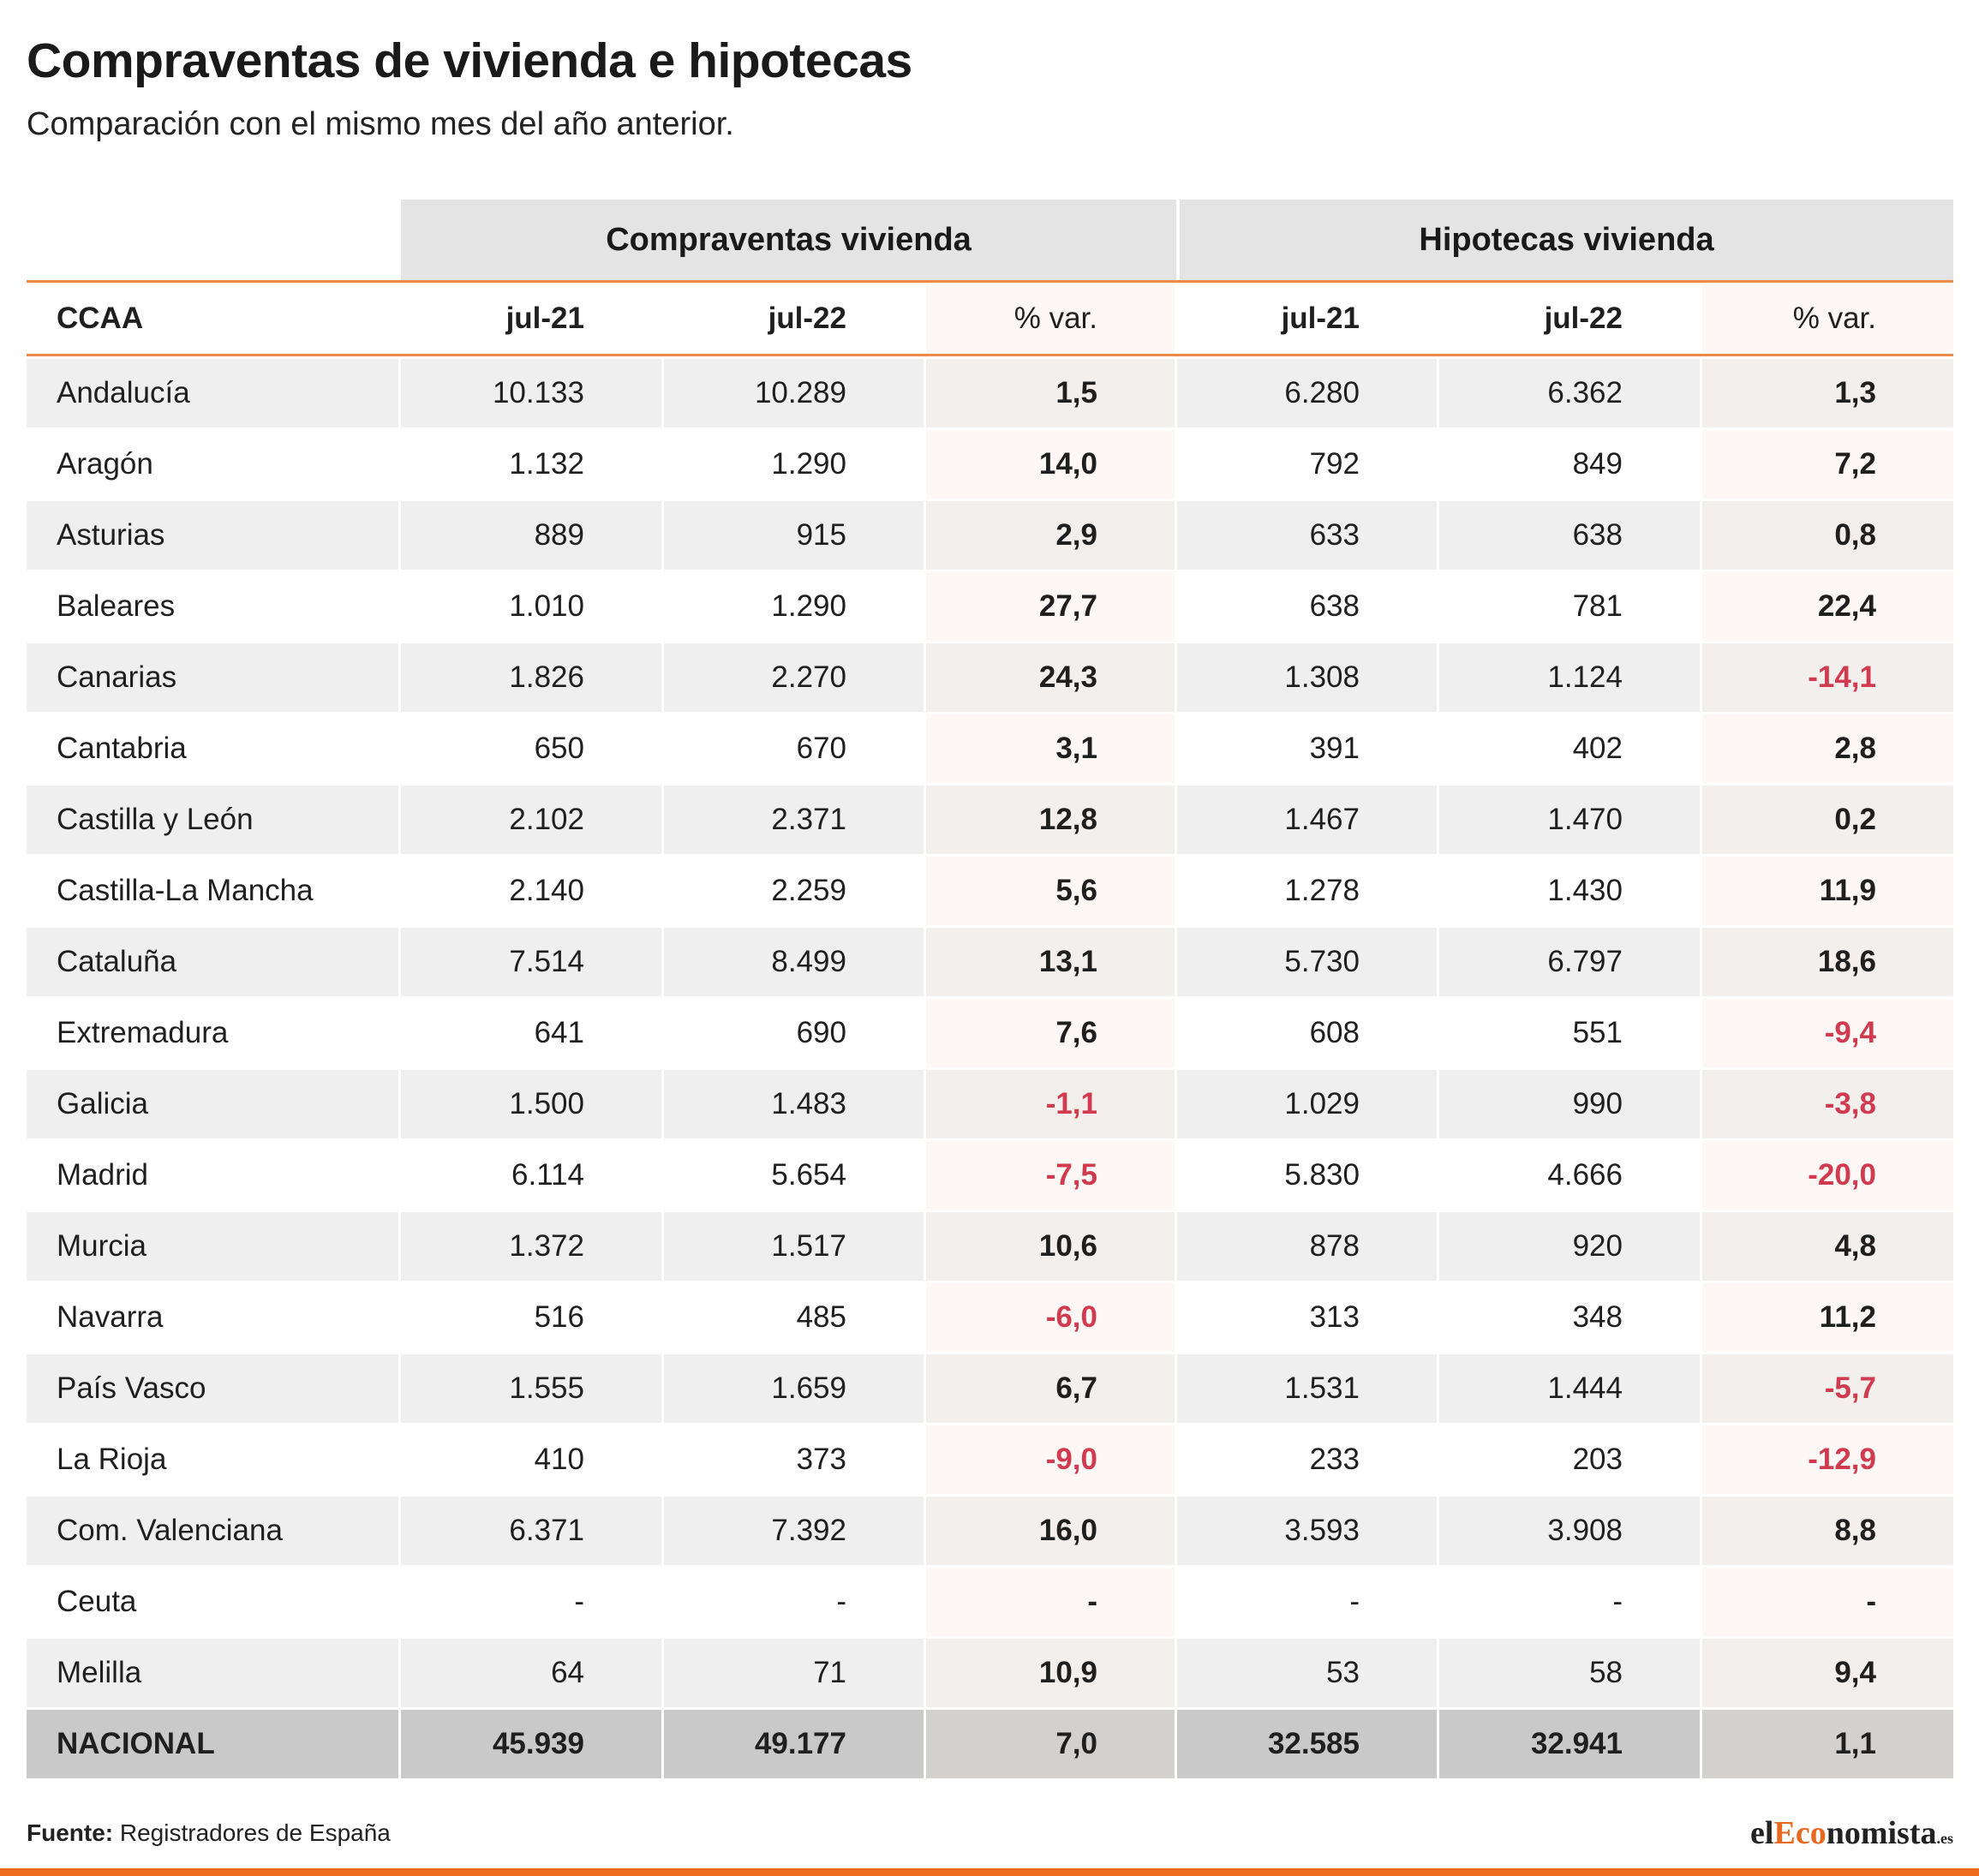  Describe the element at coordinates (795, 1673) in the screenshot. I see `cell-c-jul22: 71` at that location.